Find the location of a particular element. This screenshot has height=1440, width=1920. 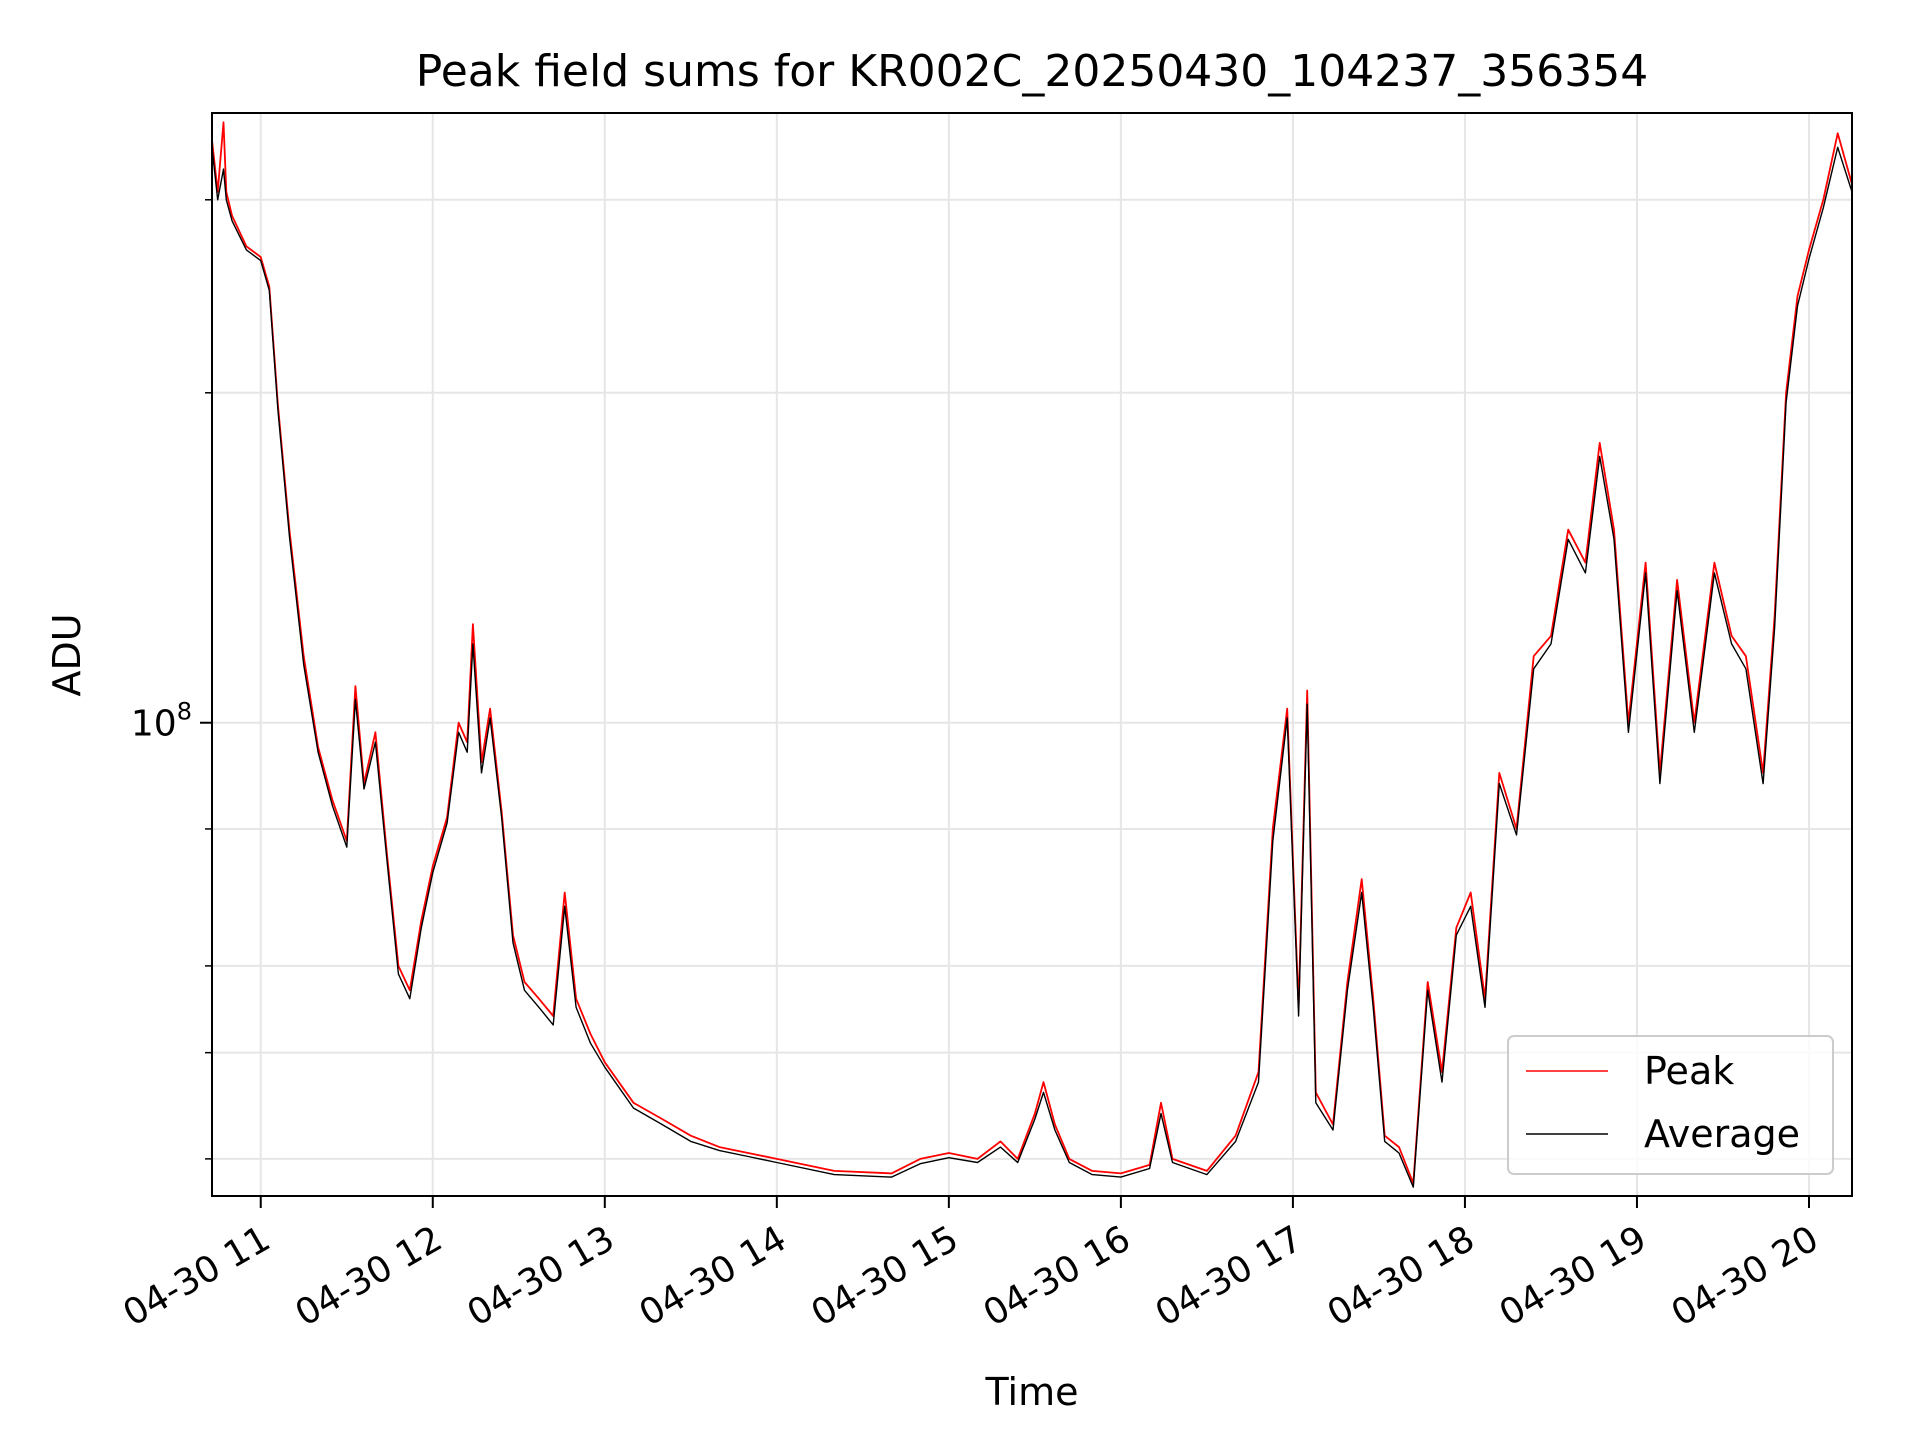

legend-label-peak: Peak is located at coordinates (1689, 1071).